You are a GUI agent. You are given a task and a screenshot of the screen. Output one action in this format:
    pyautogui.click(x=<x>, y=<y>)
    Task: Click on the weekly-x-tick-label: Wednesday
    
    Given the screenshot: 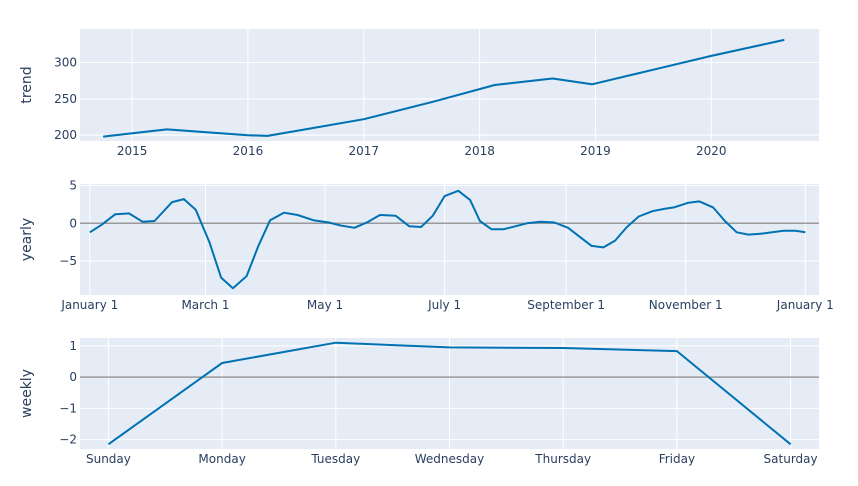 What is the action you would take?
    pyautogui.click(x=449, y=459)
    